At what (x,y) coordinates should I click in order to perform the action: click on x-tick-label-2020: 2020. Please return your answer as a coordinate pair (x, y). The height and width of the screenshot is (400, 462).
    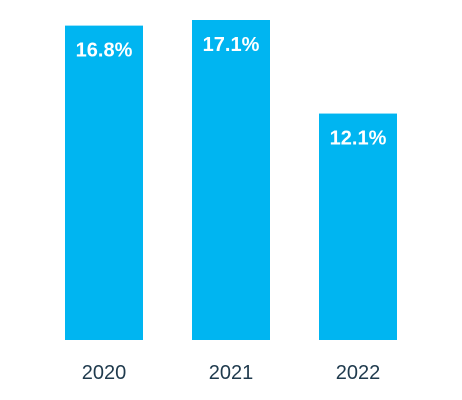
    Looking at the image, I should click on (104, 373).